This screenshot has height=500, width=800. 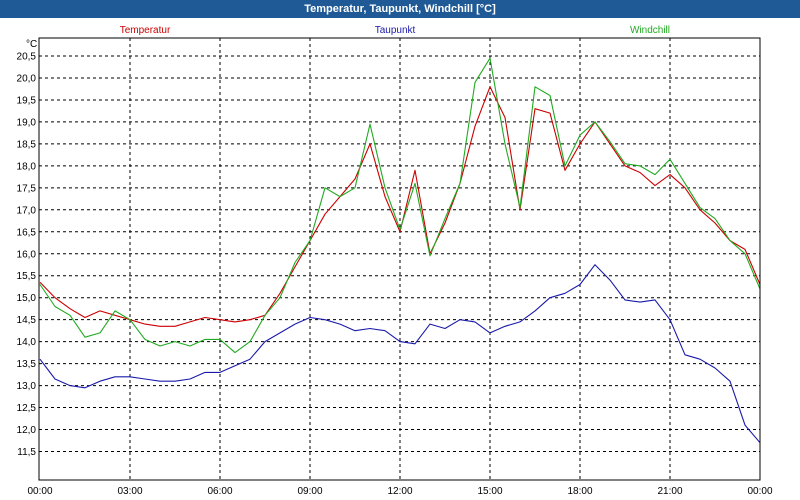 What do you see at coordinates (31, 44) in the screenshot?
I see `y-axis-unit: °C` at bounding box center [31, 44].